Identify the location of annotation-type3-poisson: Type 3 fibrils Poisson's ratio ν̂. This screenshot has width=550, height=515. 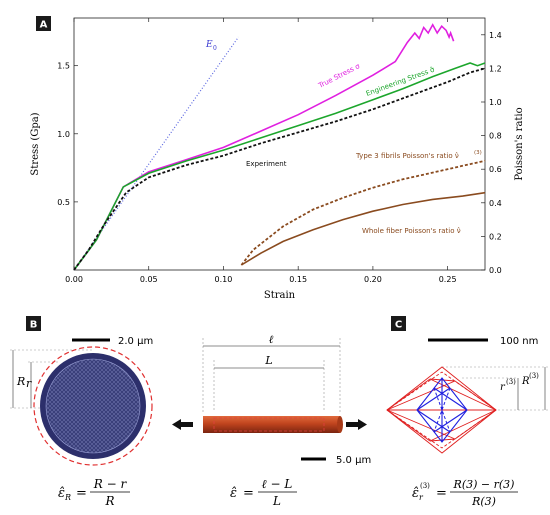
(407, 156).